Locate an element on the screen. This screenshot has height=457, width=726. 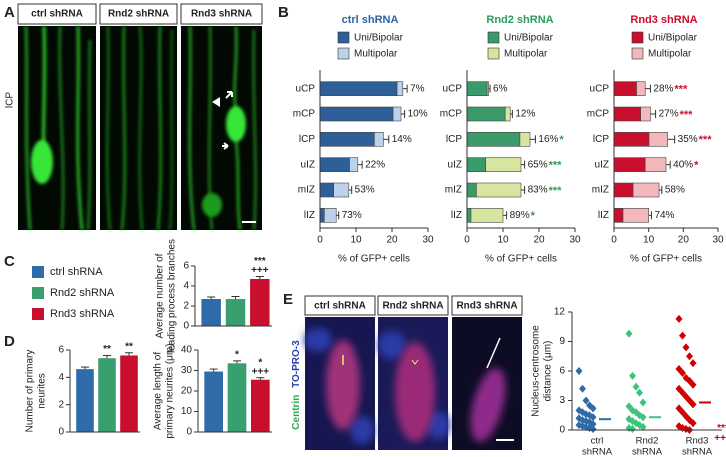
y-tick-label: 3 is located at coordinates (562, 400).